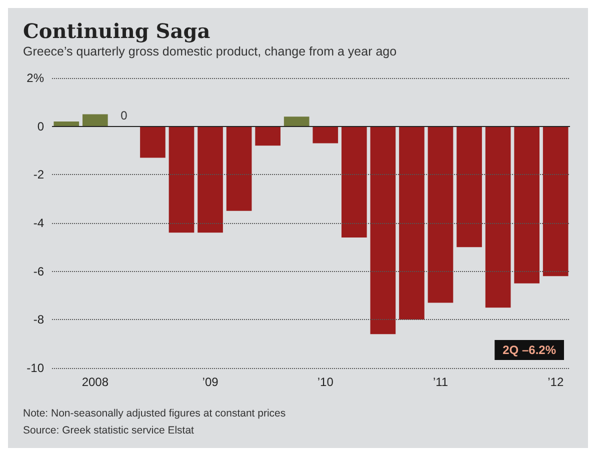 Image resolution: width=598 pixels, height=462 pixels. Describe the element at coordinates (154, 414) in the screenshot. I see `text: Note: Non-seasonally adjusted figures at constant prices` at that location.